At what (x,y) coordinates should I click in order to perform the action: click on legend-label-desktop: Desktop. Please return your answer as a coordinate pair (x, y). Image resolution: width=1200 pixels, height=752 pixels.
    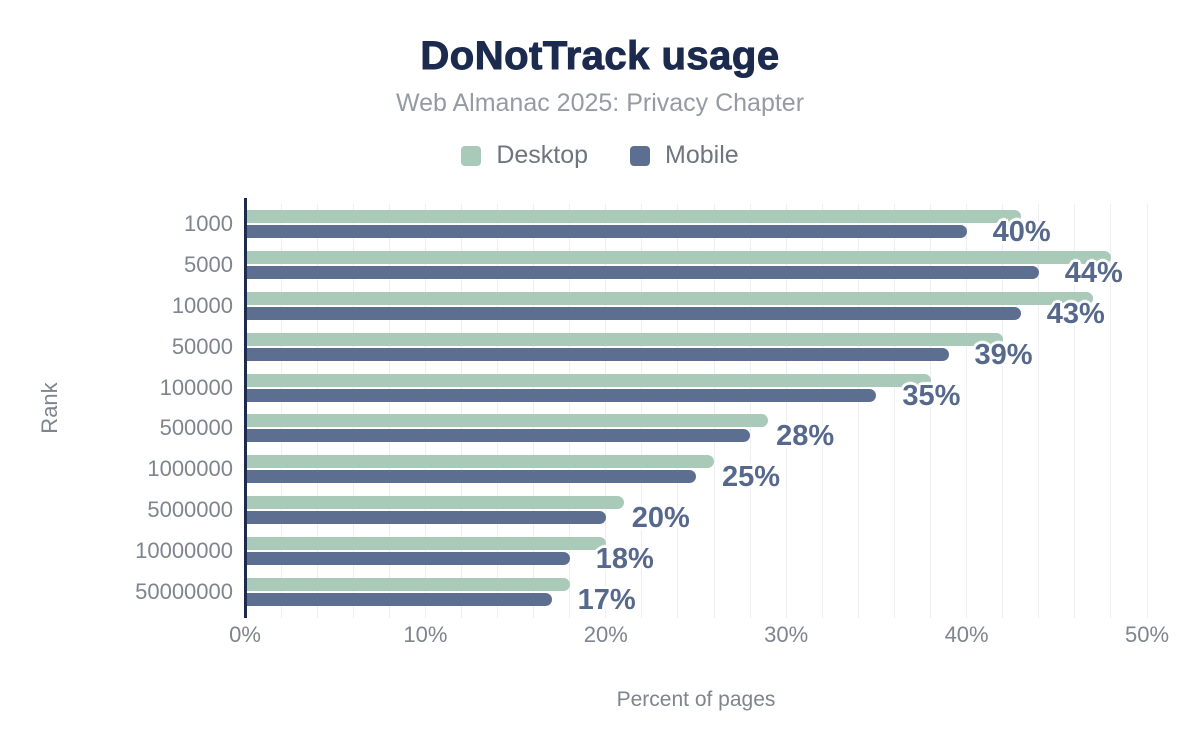
    Looking at the image, I should click on (542, 155).